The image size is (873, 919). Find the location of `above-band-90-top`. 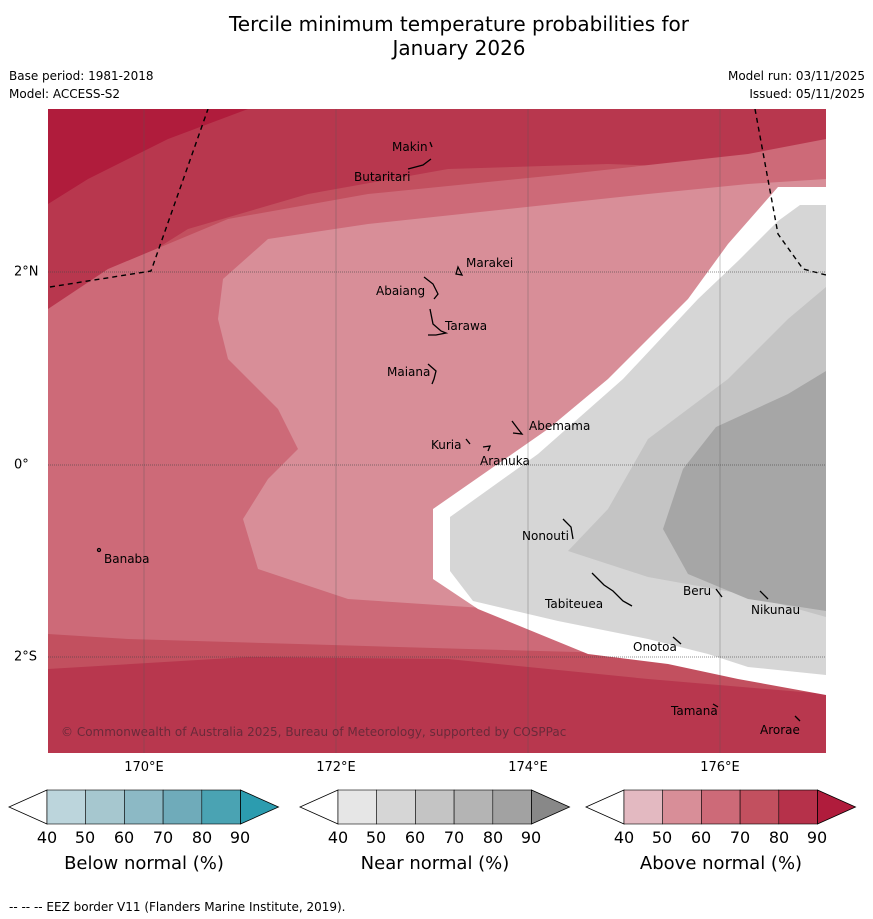

above-band-90-top is located at coordinates (148, 156).